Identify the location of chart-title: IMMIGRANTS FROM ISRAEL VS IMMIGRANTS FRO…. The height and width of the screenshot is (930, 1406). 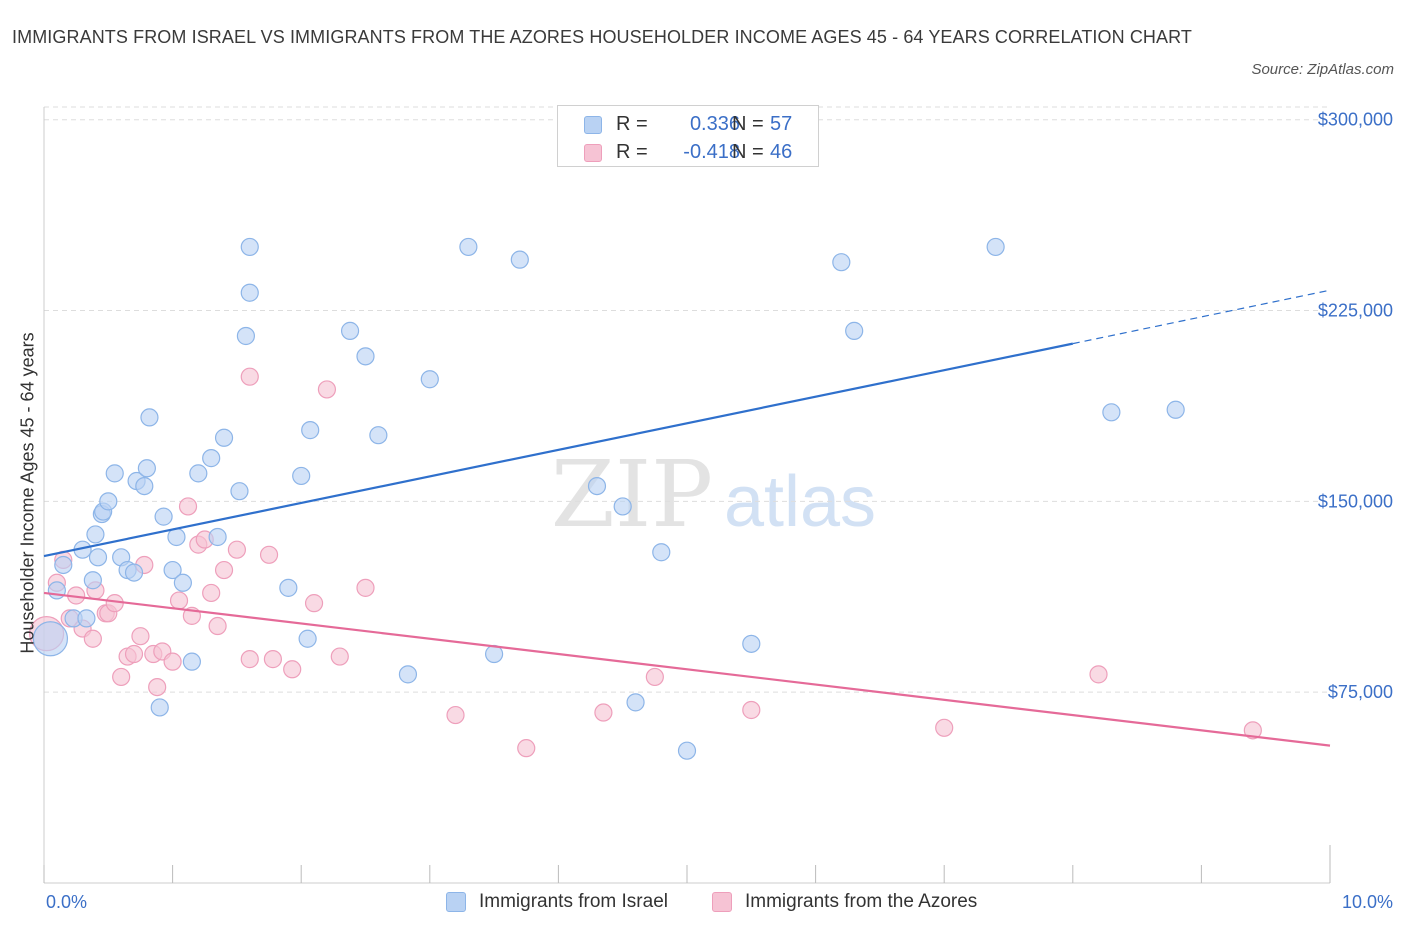
(602, 37).